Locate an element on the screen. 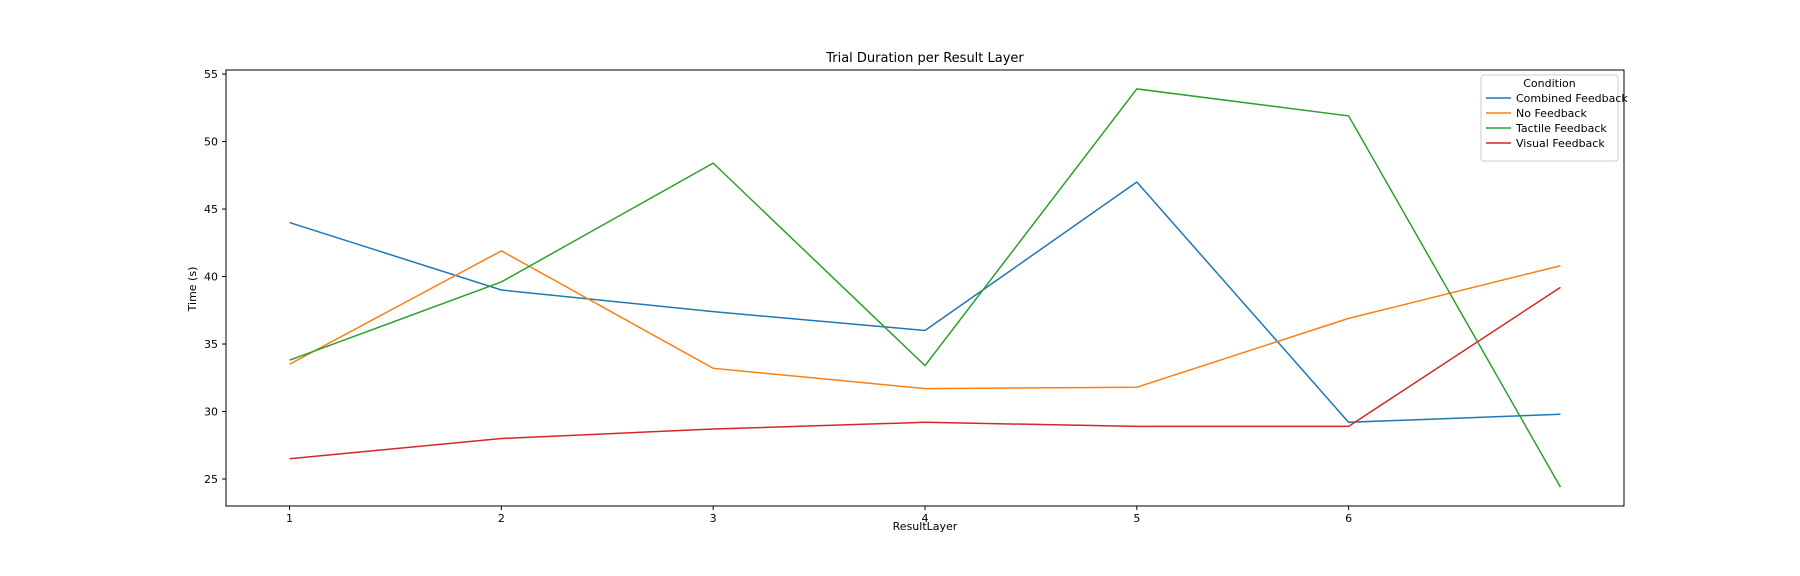  y-tick-label: 50 is located at coordinates (211, 142).